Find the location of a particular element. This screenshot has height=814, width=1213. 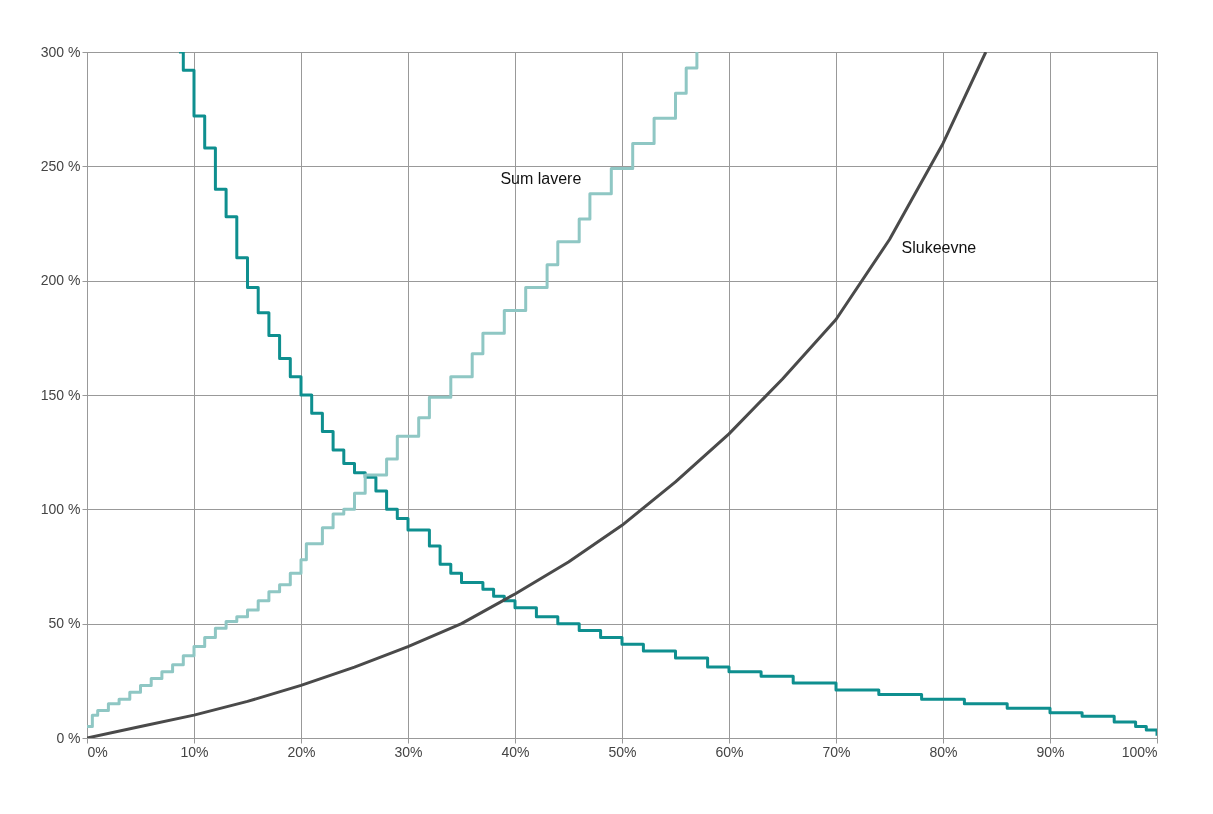

y-tick-label: 200 % is located at coordinates (60, 280).